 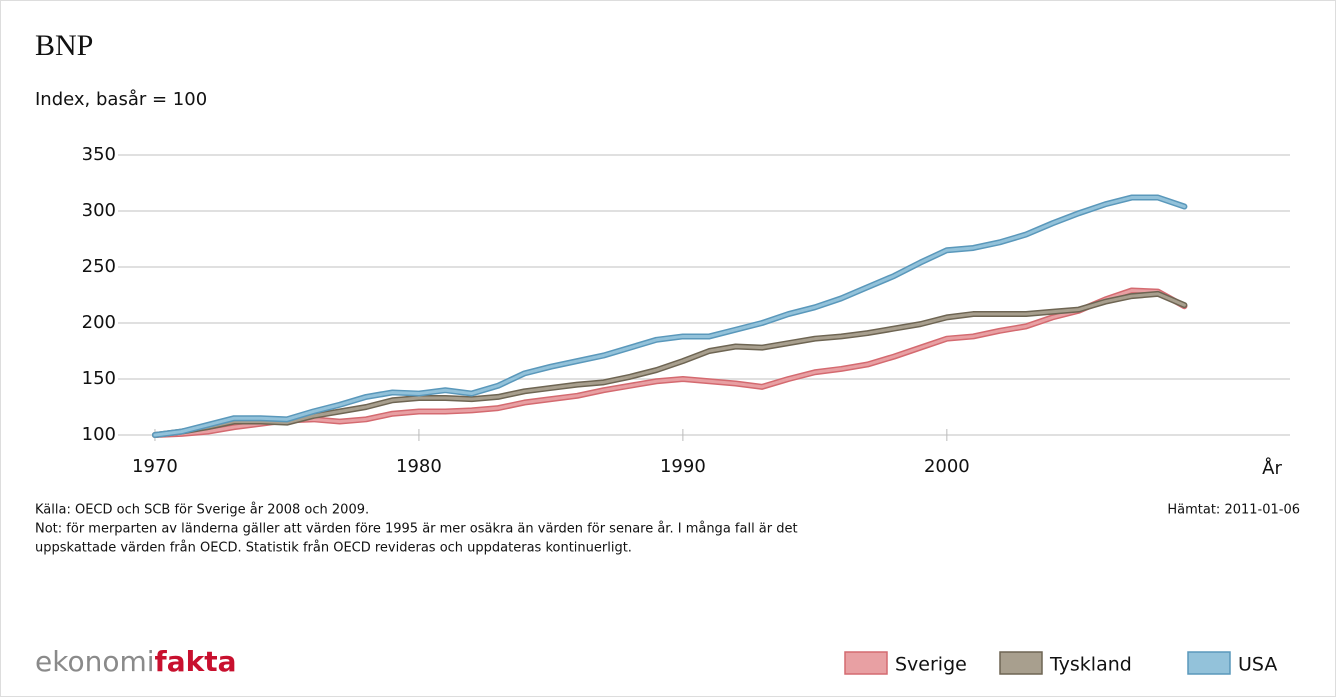 I want to click on retrieved: Hämtat: 2011-01-06, so click(x=1233, y=510).